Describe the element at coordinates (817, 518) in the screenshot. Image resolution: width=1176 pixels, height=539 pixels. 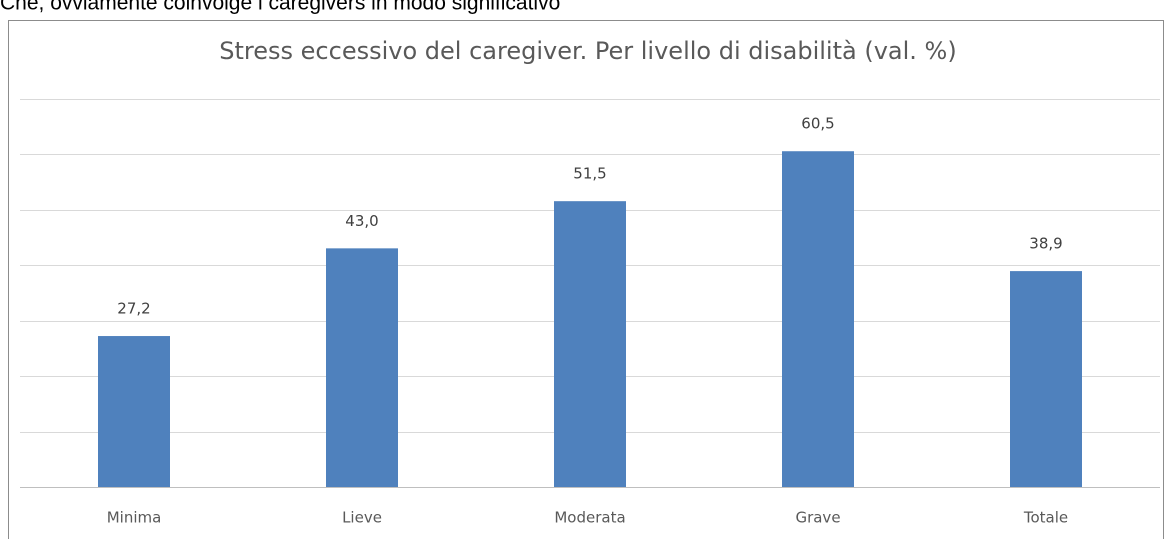
I see `x-tick-label: Grave` at that location.